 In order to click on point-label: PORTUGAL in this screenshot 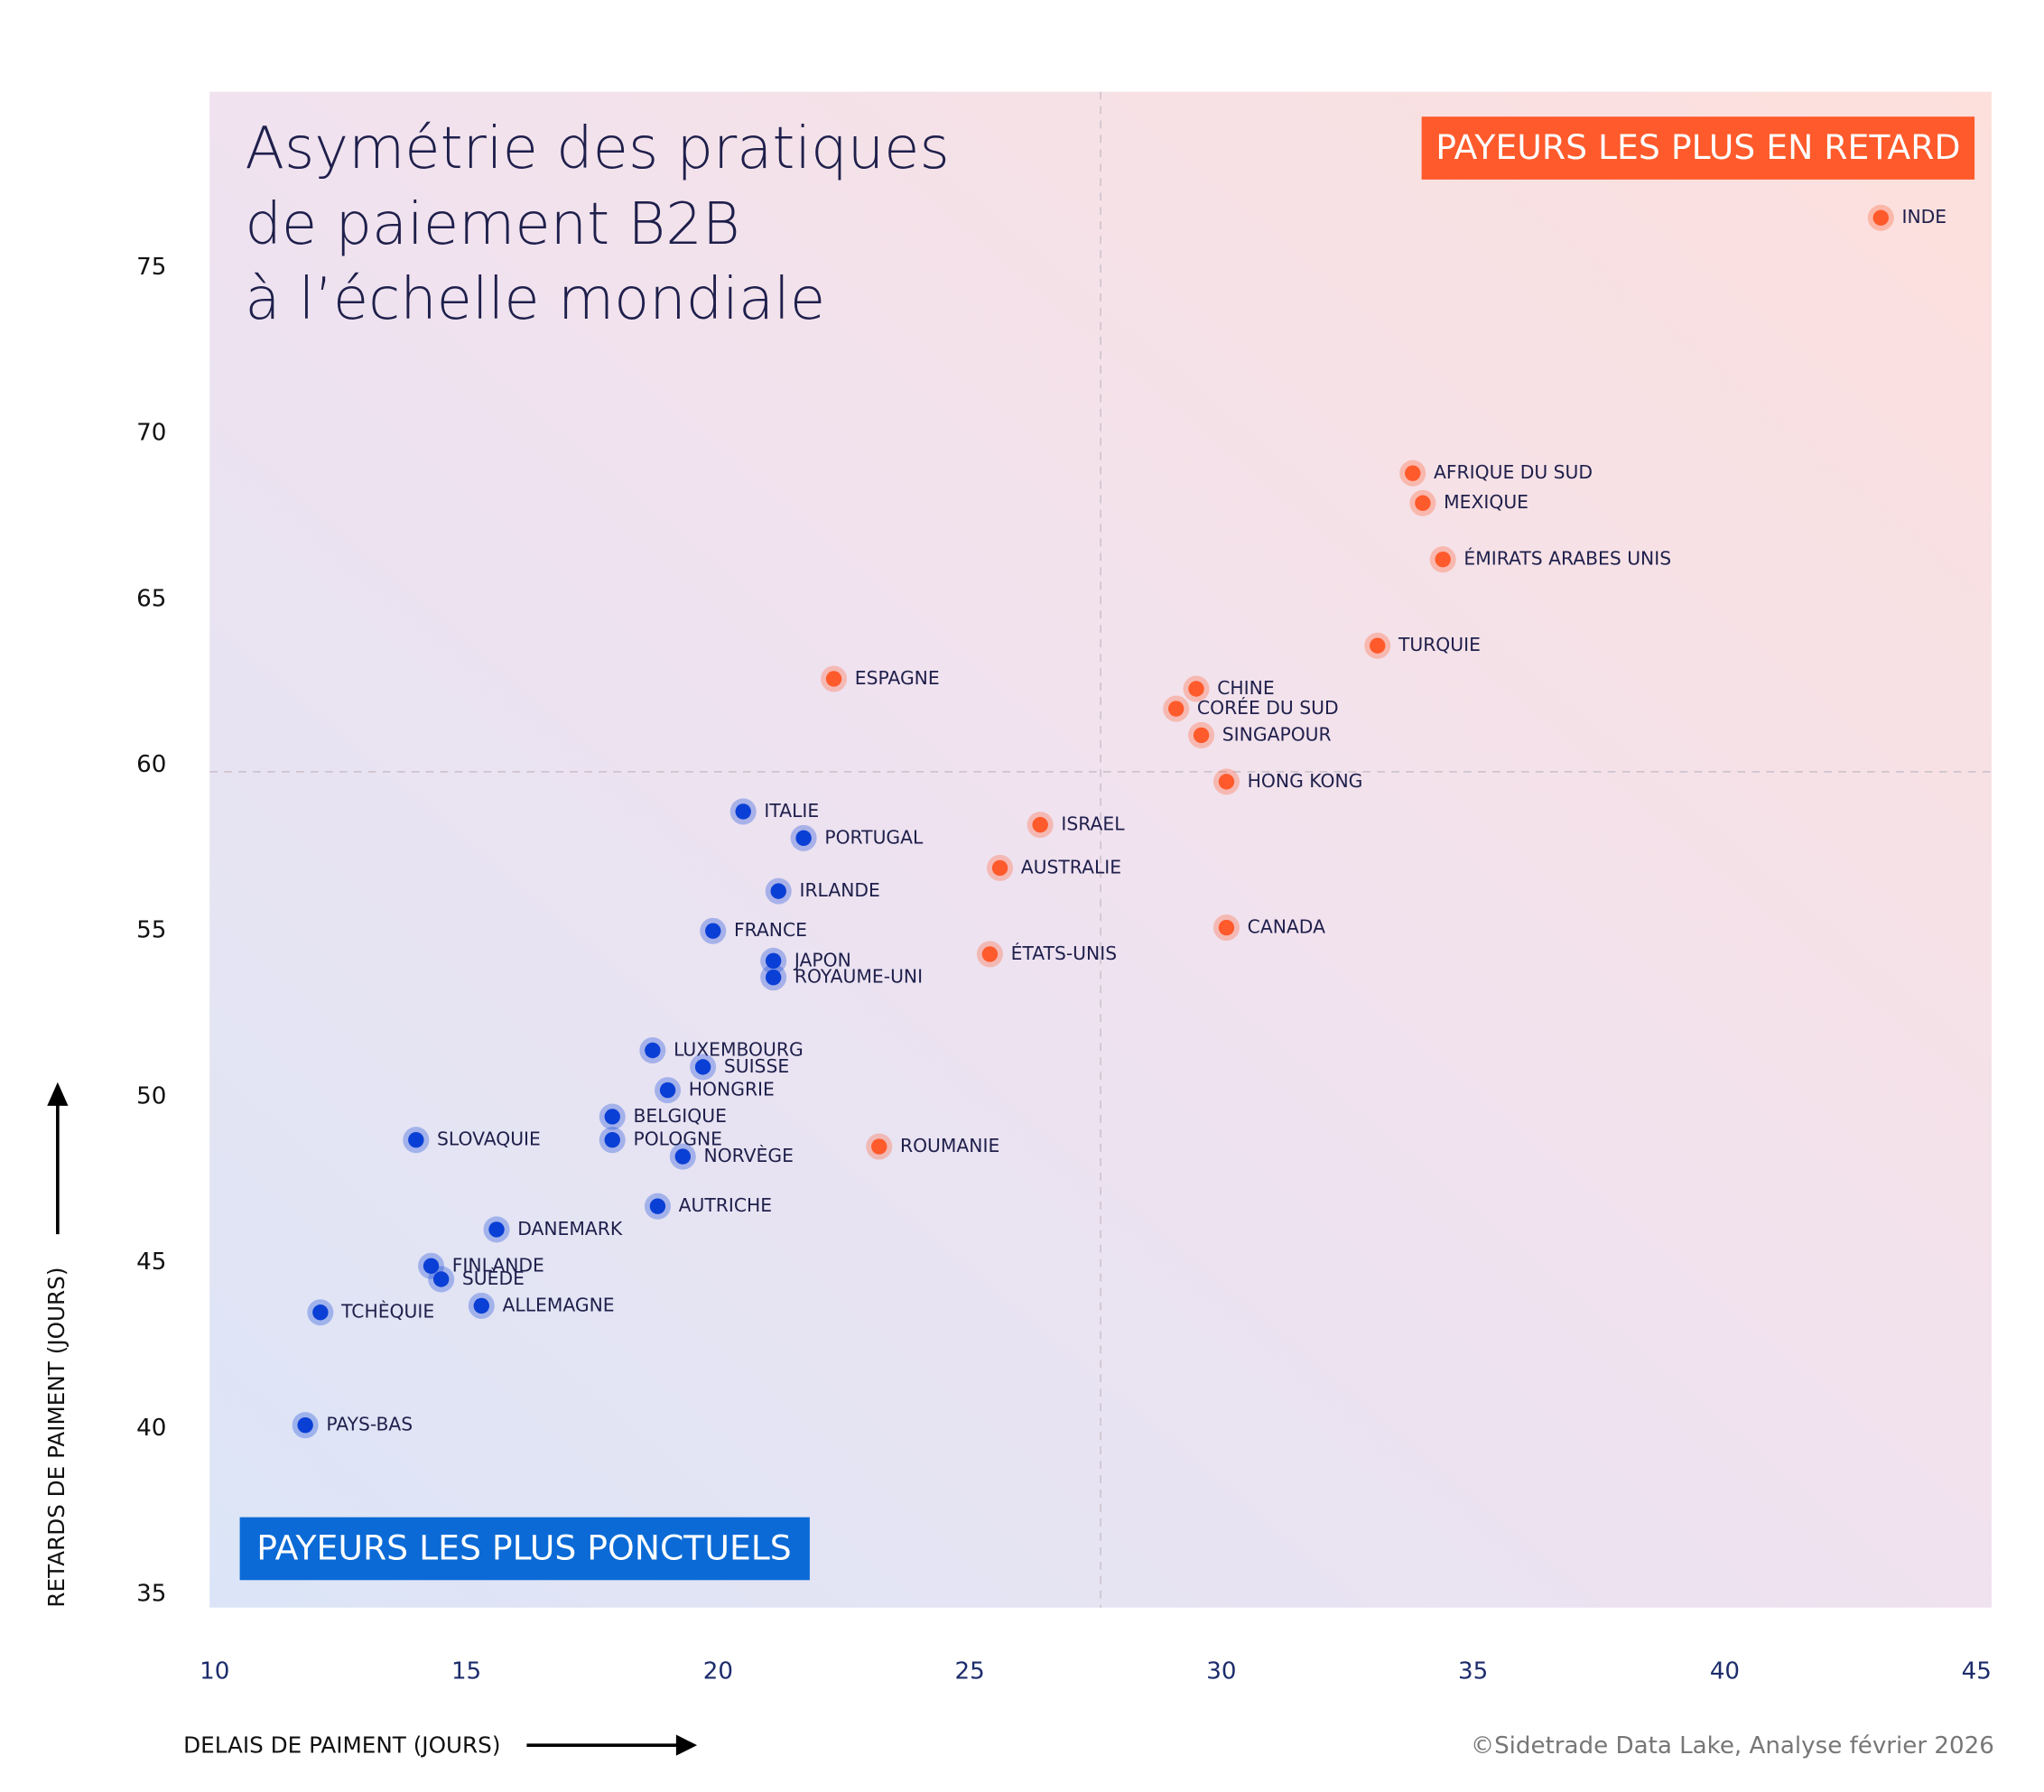, I will do `click(874, 837)`.